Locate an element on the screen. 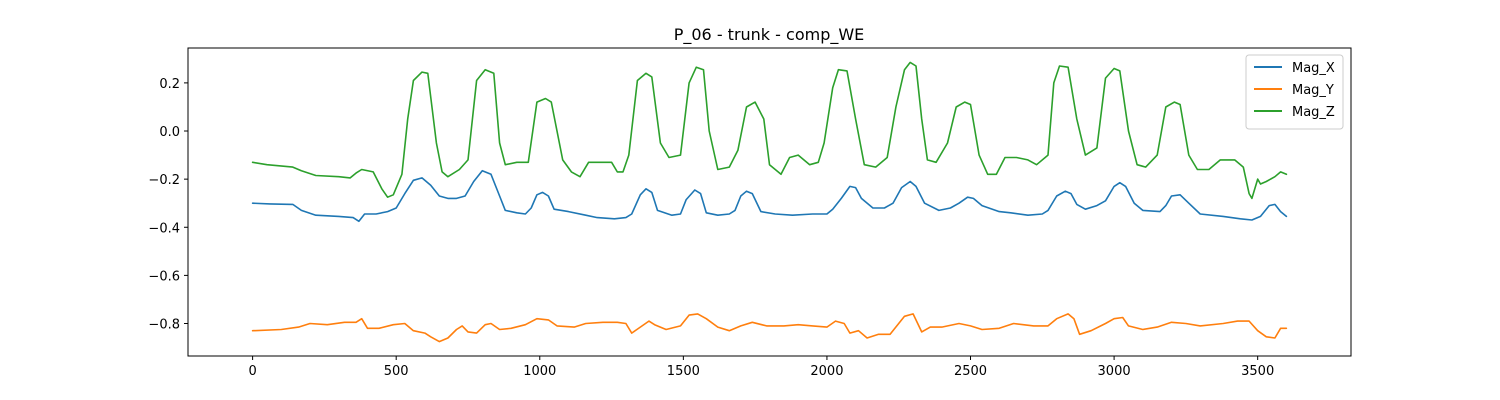 Image resolution: width=1500 pixels, height=400 pixels. y-tick-label: −0.4 is located at coordinates (164, 228).